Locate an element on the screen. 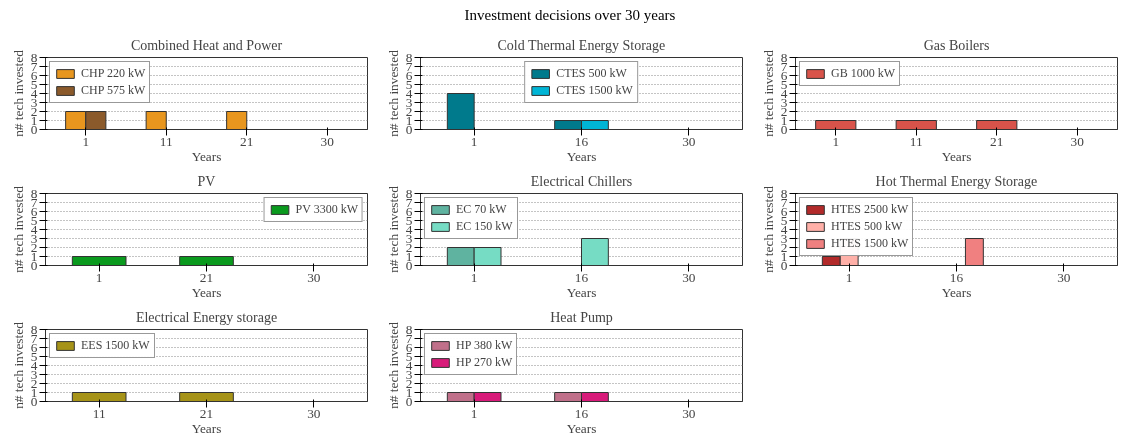  legend-label: HTES 500 kW is located at coordinates (867, 226).